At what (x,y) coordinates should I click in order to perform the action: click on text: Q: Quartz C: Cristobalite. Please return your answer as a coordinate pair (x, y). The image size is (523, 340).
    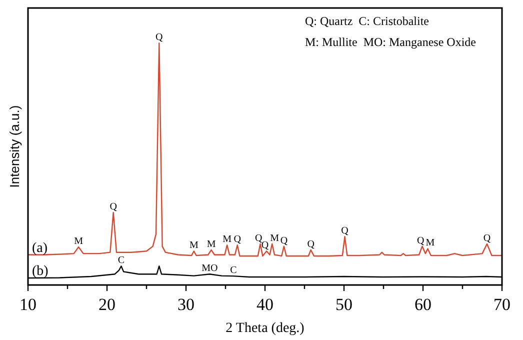
    Looking at the image, I should click on (367, 21).